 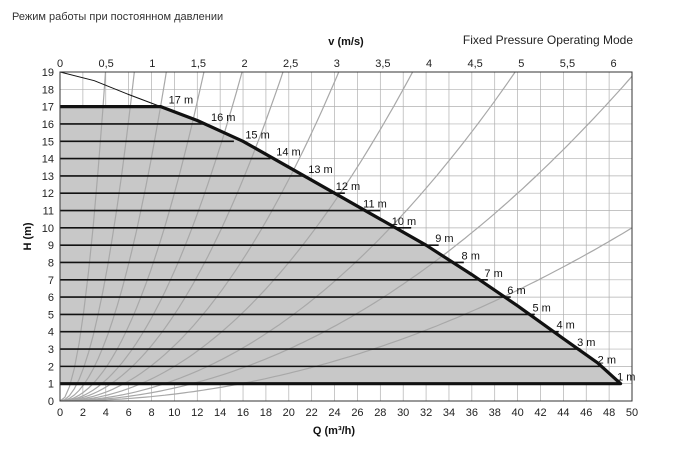 What do you see at coordinates (290, 64) in the screenshot?
I see `x2-tick-label: 2,5` at bounding box center [290, 64].